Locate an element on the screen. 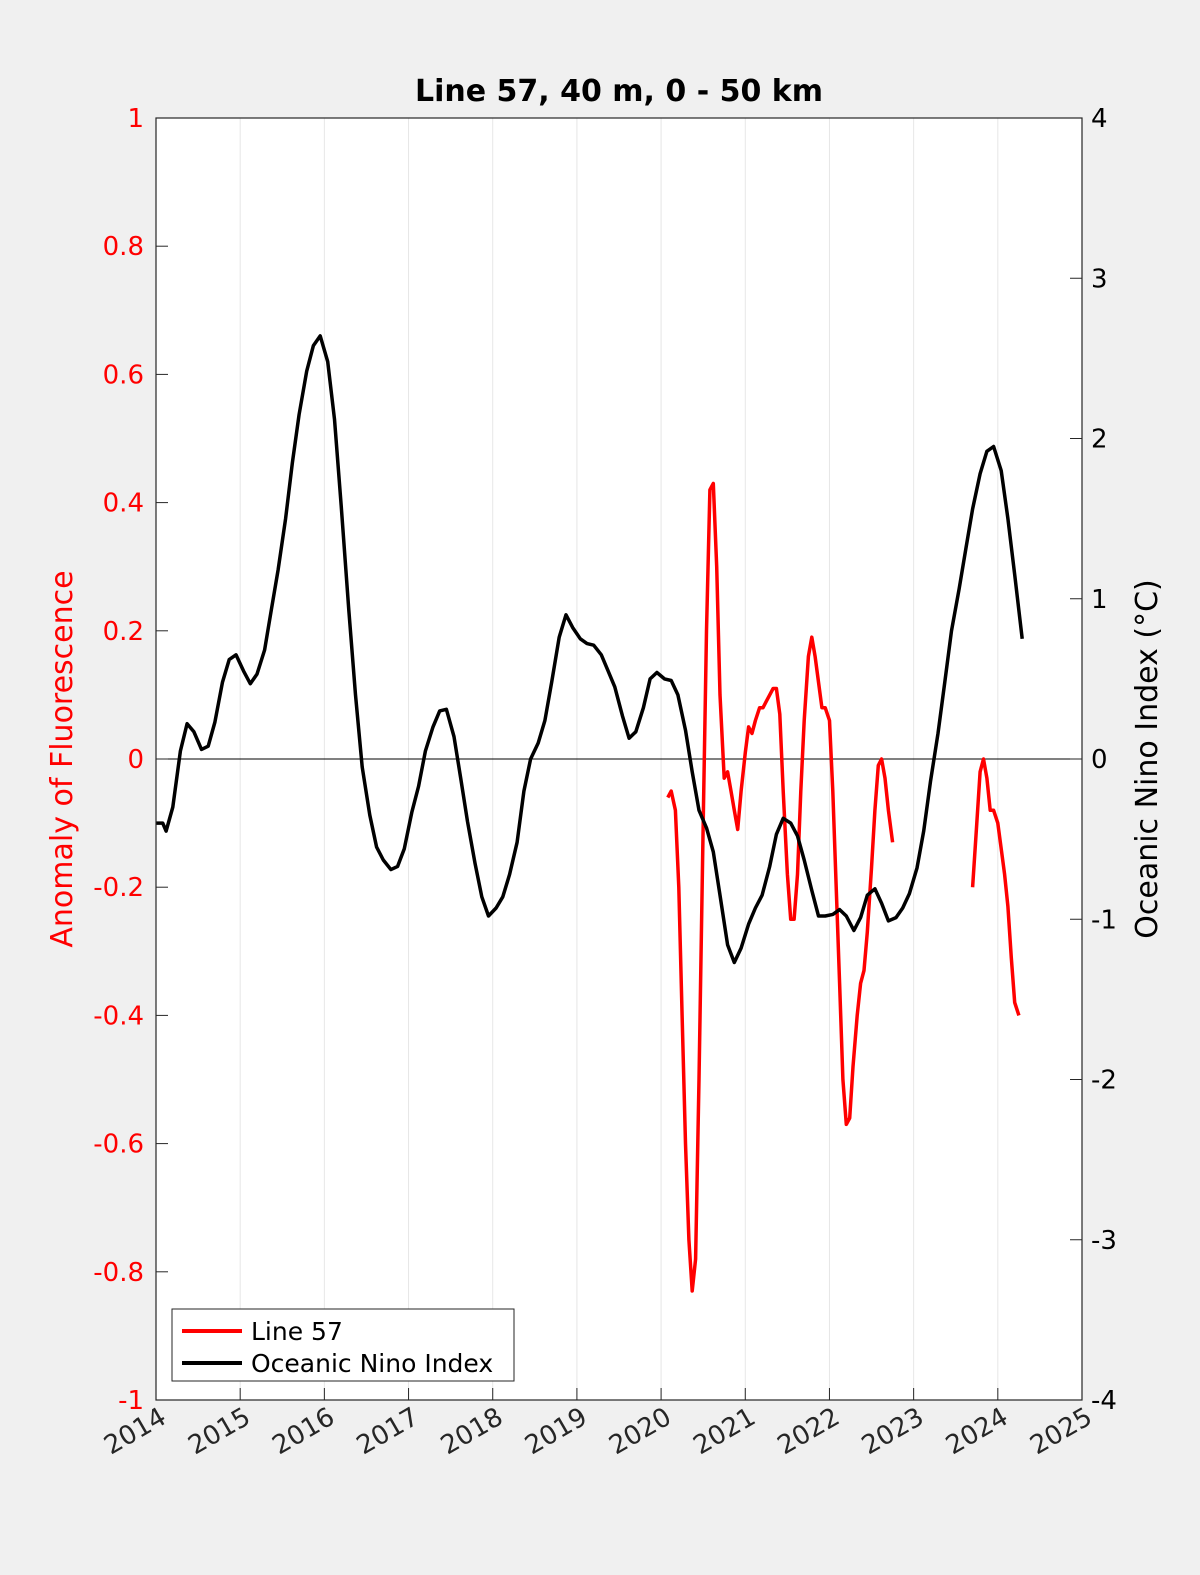 This screenshot has width=1200, height=1575. legend-box is located at coordinates (343, 1345).